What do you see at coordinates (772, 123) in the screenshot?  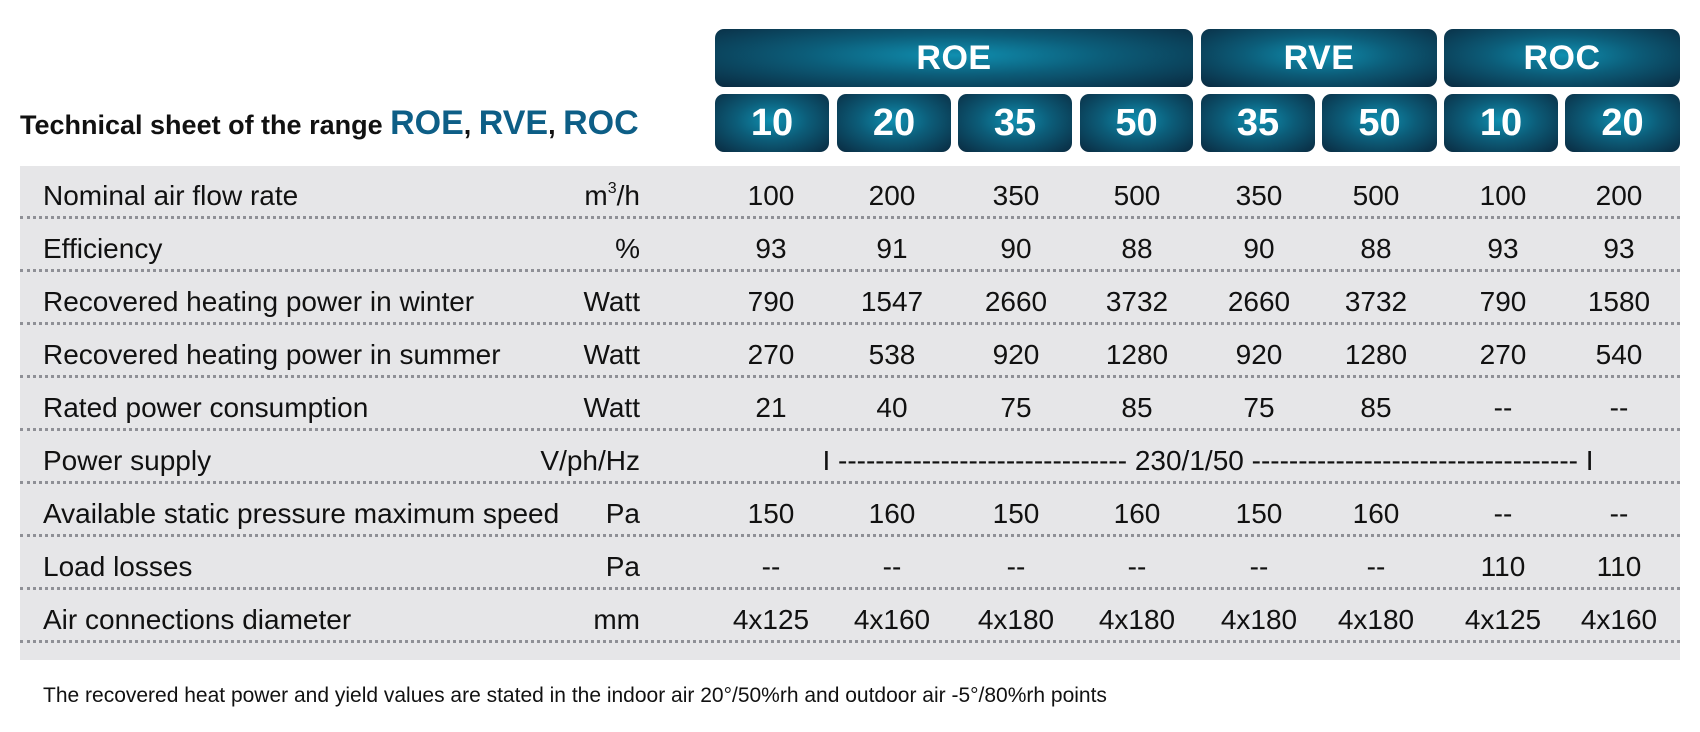 I see `model-header-roe-10: 10` at bounding box center [772, 123].